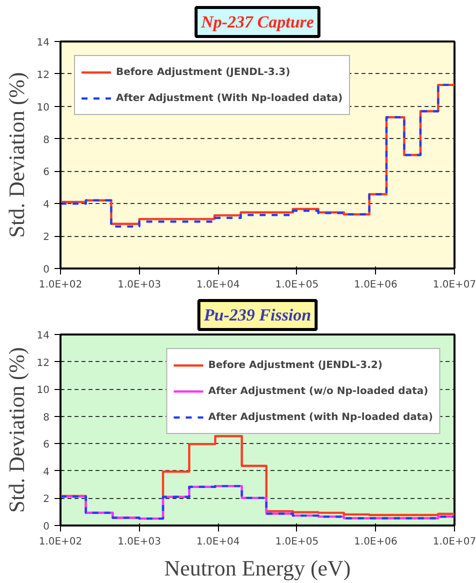 The image size is (476, 583). What do you see at coordinates (295, 365) in the screenshot?
I see `legend-label: Before Adjustment (JENDL-3.2)` at bounding box center [295, 365].